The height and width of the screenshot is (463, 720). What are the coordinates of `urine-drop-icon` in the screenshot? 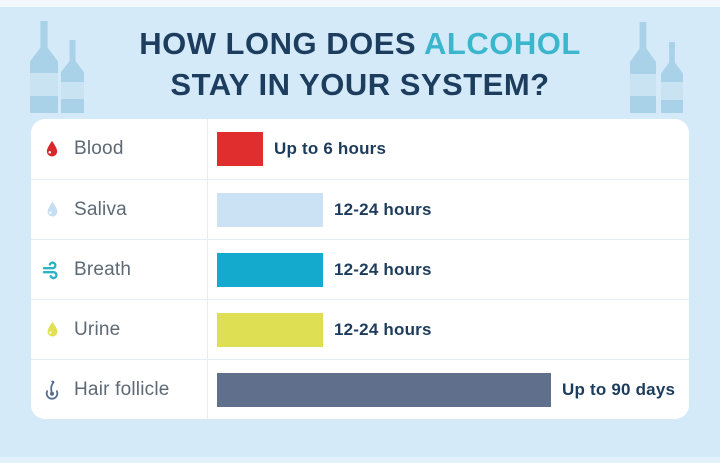 It's located at (52, 330).